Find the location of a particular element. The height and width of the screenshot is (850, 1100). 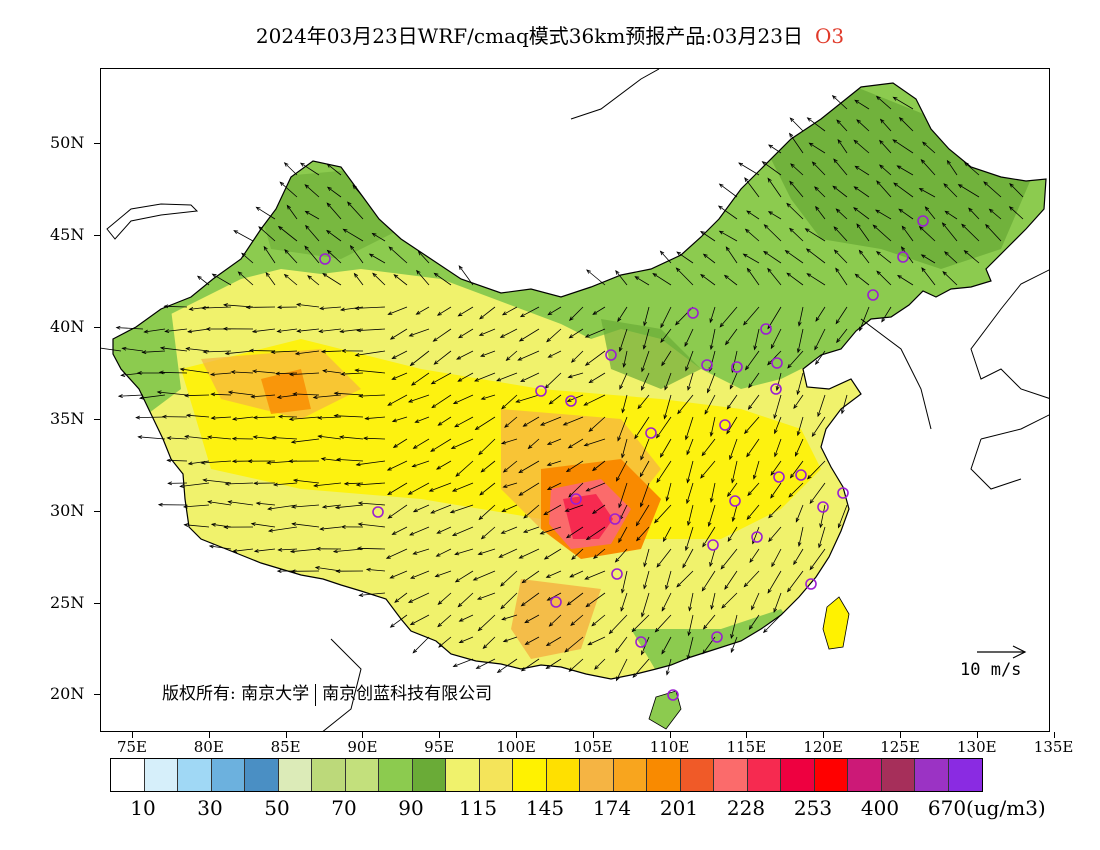

lat-label: 20N is located at coordinates (67, 693).